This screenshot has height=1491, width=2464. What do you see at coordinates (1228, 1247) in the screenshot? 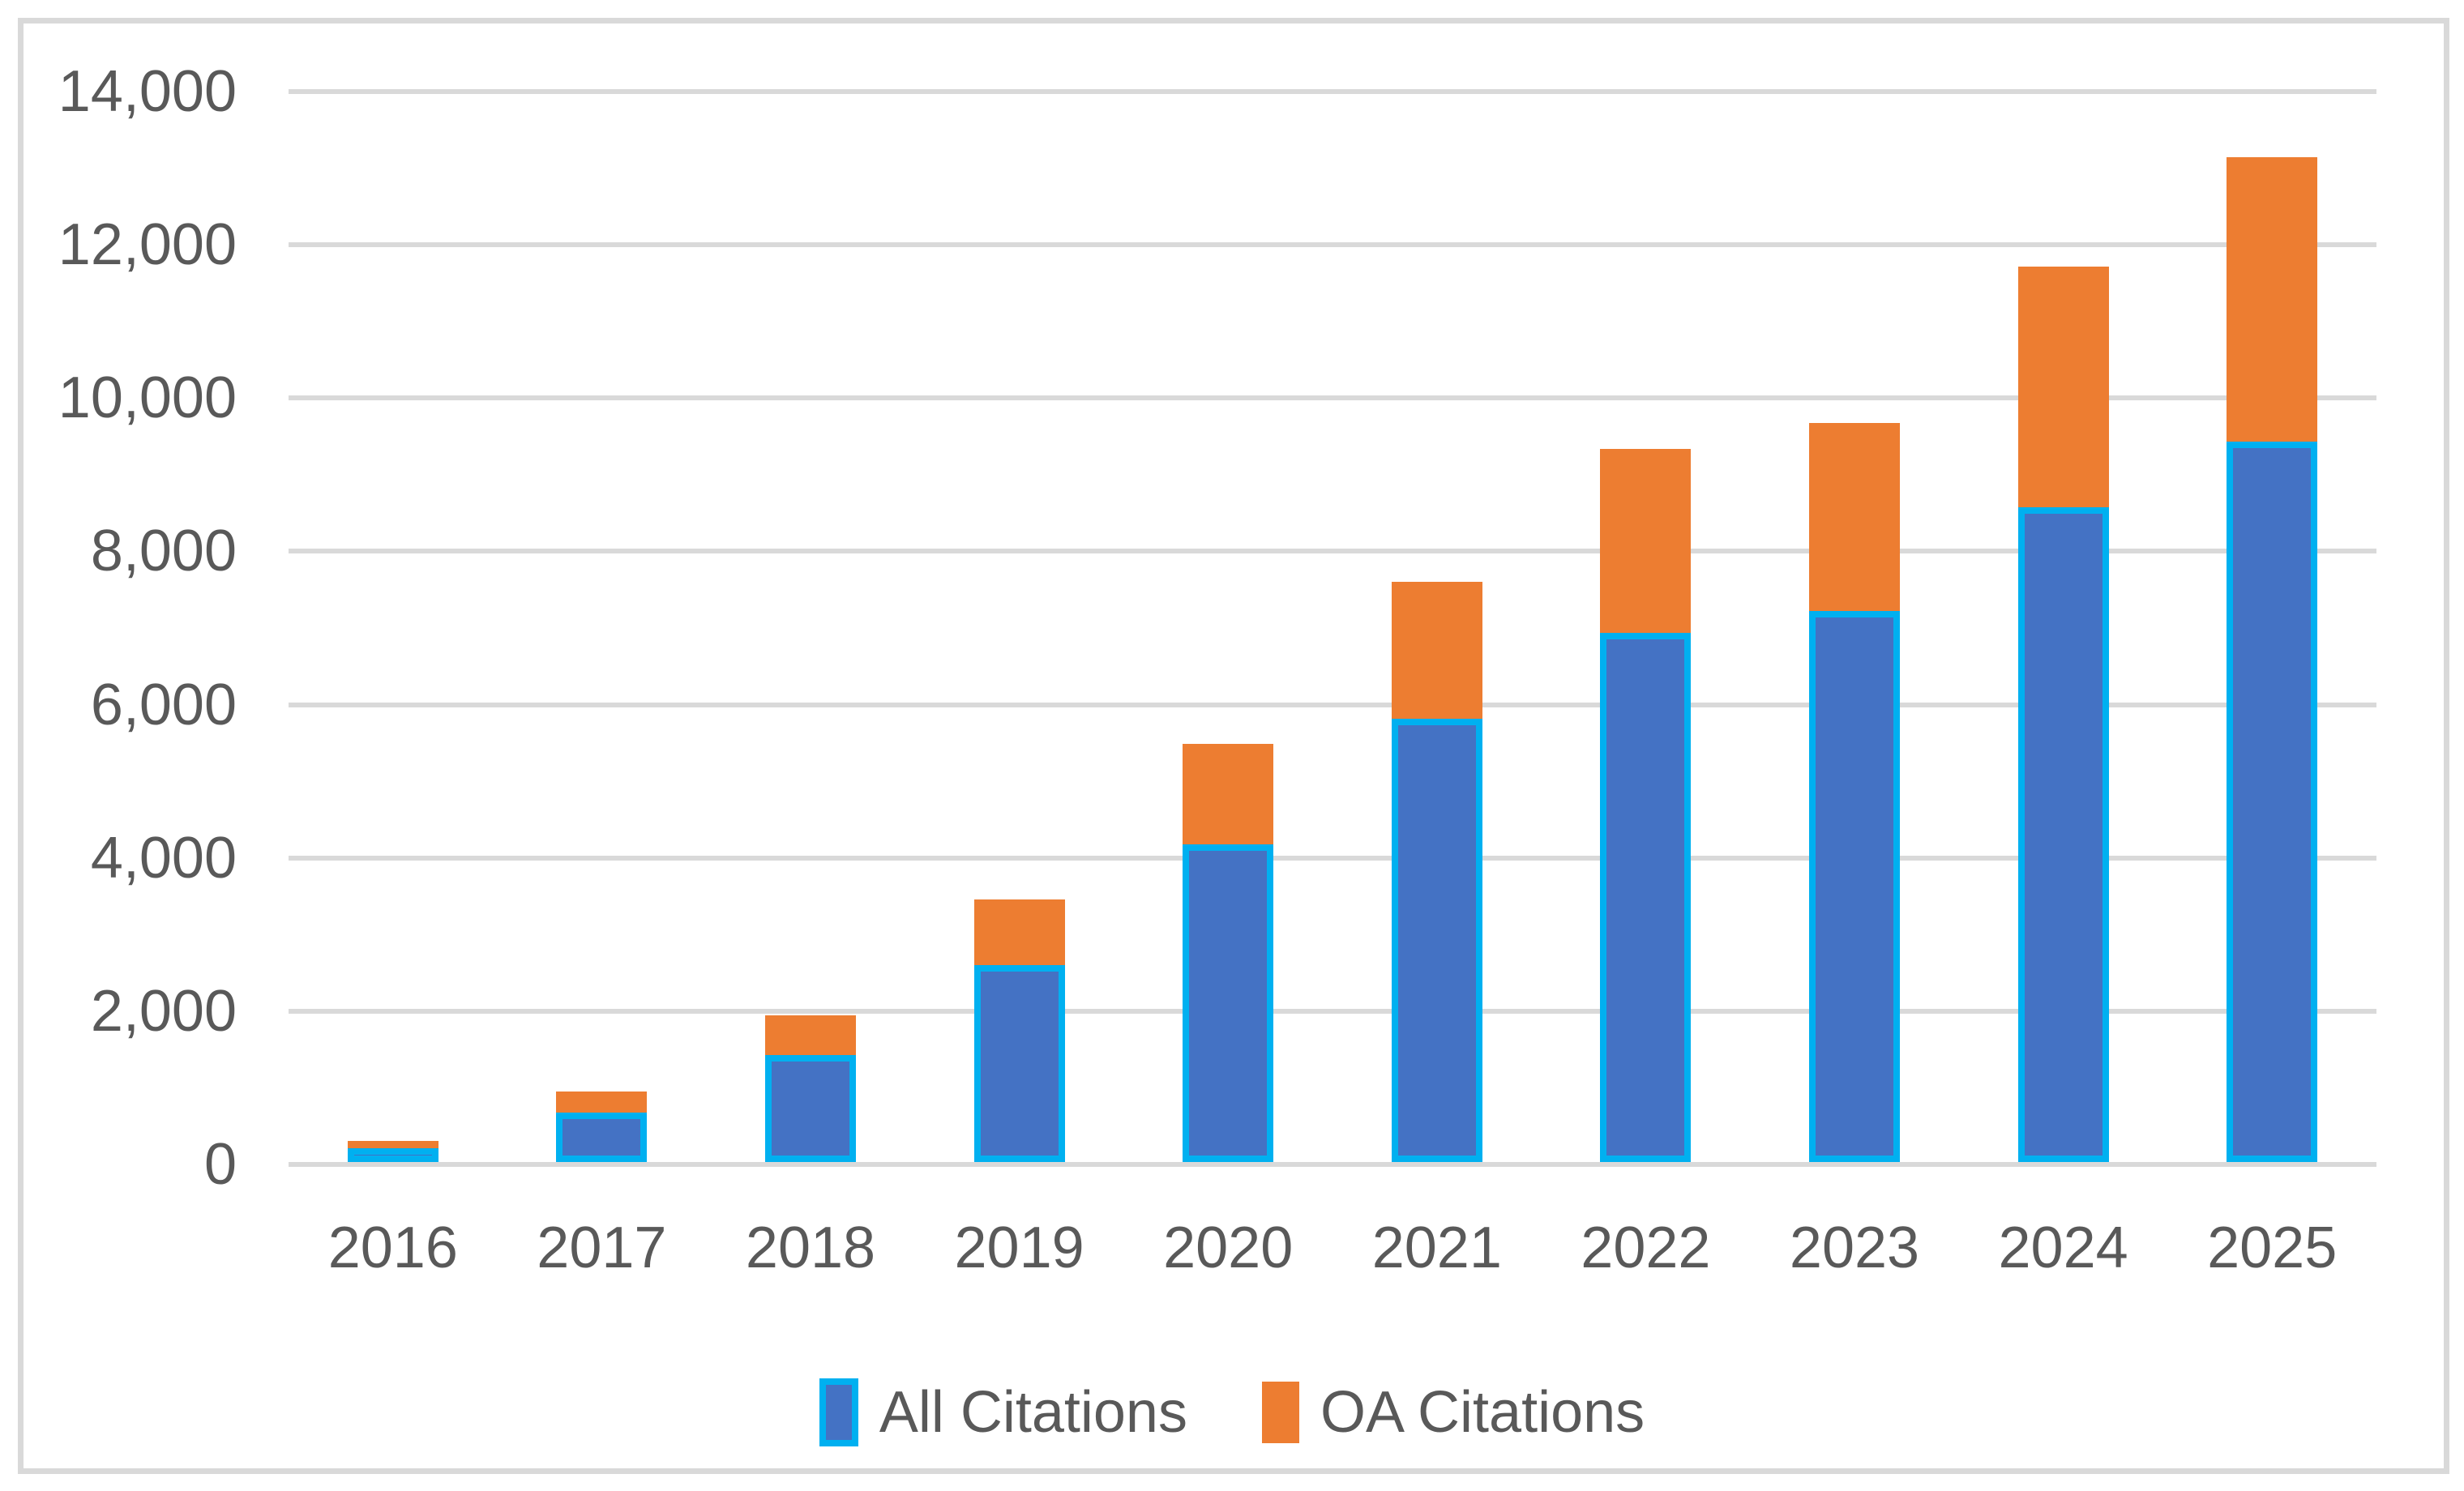
I see `x-axis-label-2020: 2020` at bounding box center [1228, 1247].